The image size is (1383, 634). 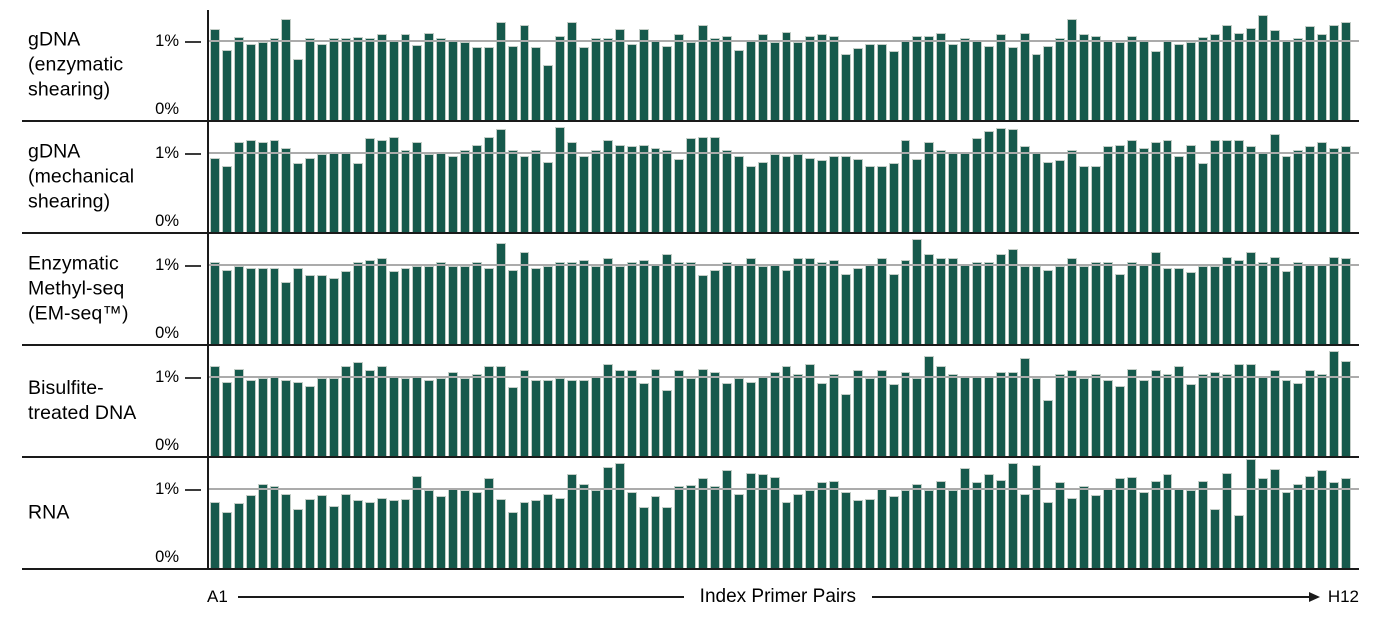 I want to click on y-tick-0pct-label: 0%, so click(x=167, y=557).